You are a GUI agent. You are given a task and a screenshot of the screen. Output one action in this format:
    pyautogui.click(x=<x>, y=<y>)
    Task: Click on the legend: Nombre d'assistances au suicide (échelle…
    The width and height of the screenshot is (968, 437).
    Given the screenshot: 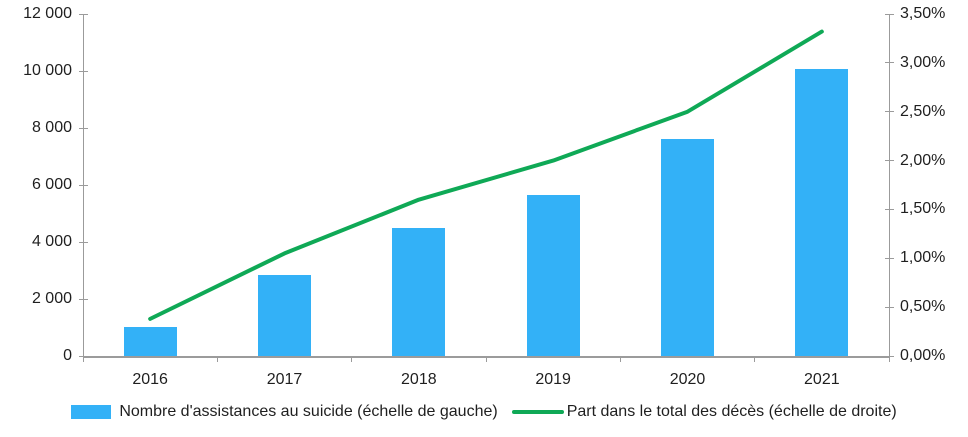 What is the action you would take?
    pyautogui.click(x=484, y=412)
    